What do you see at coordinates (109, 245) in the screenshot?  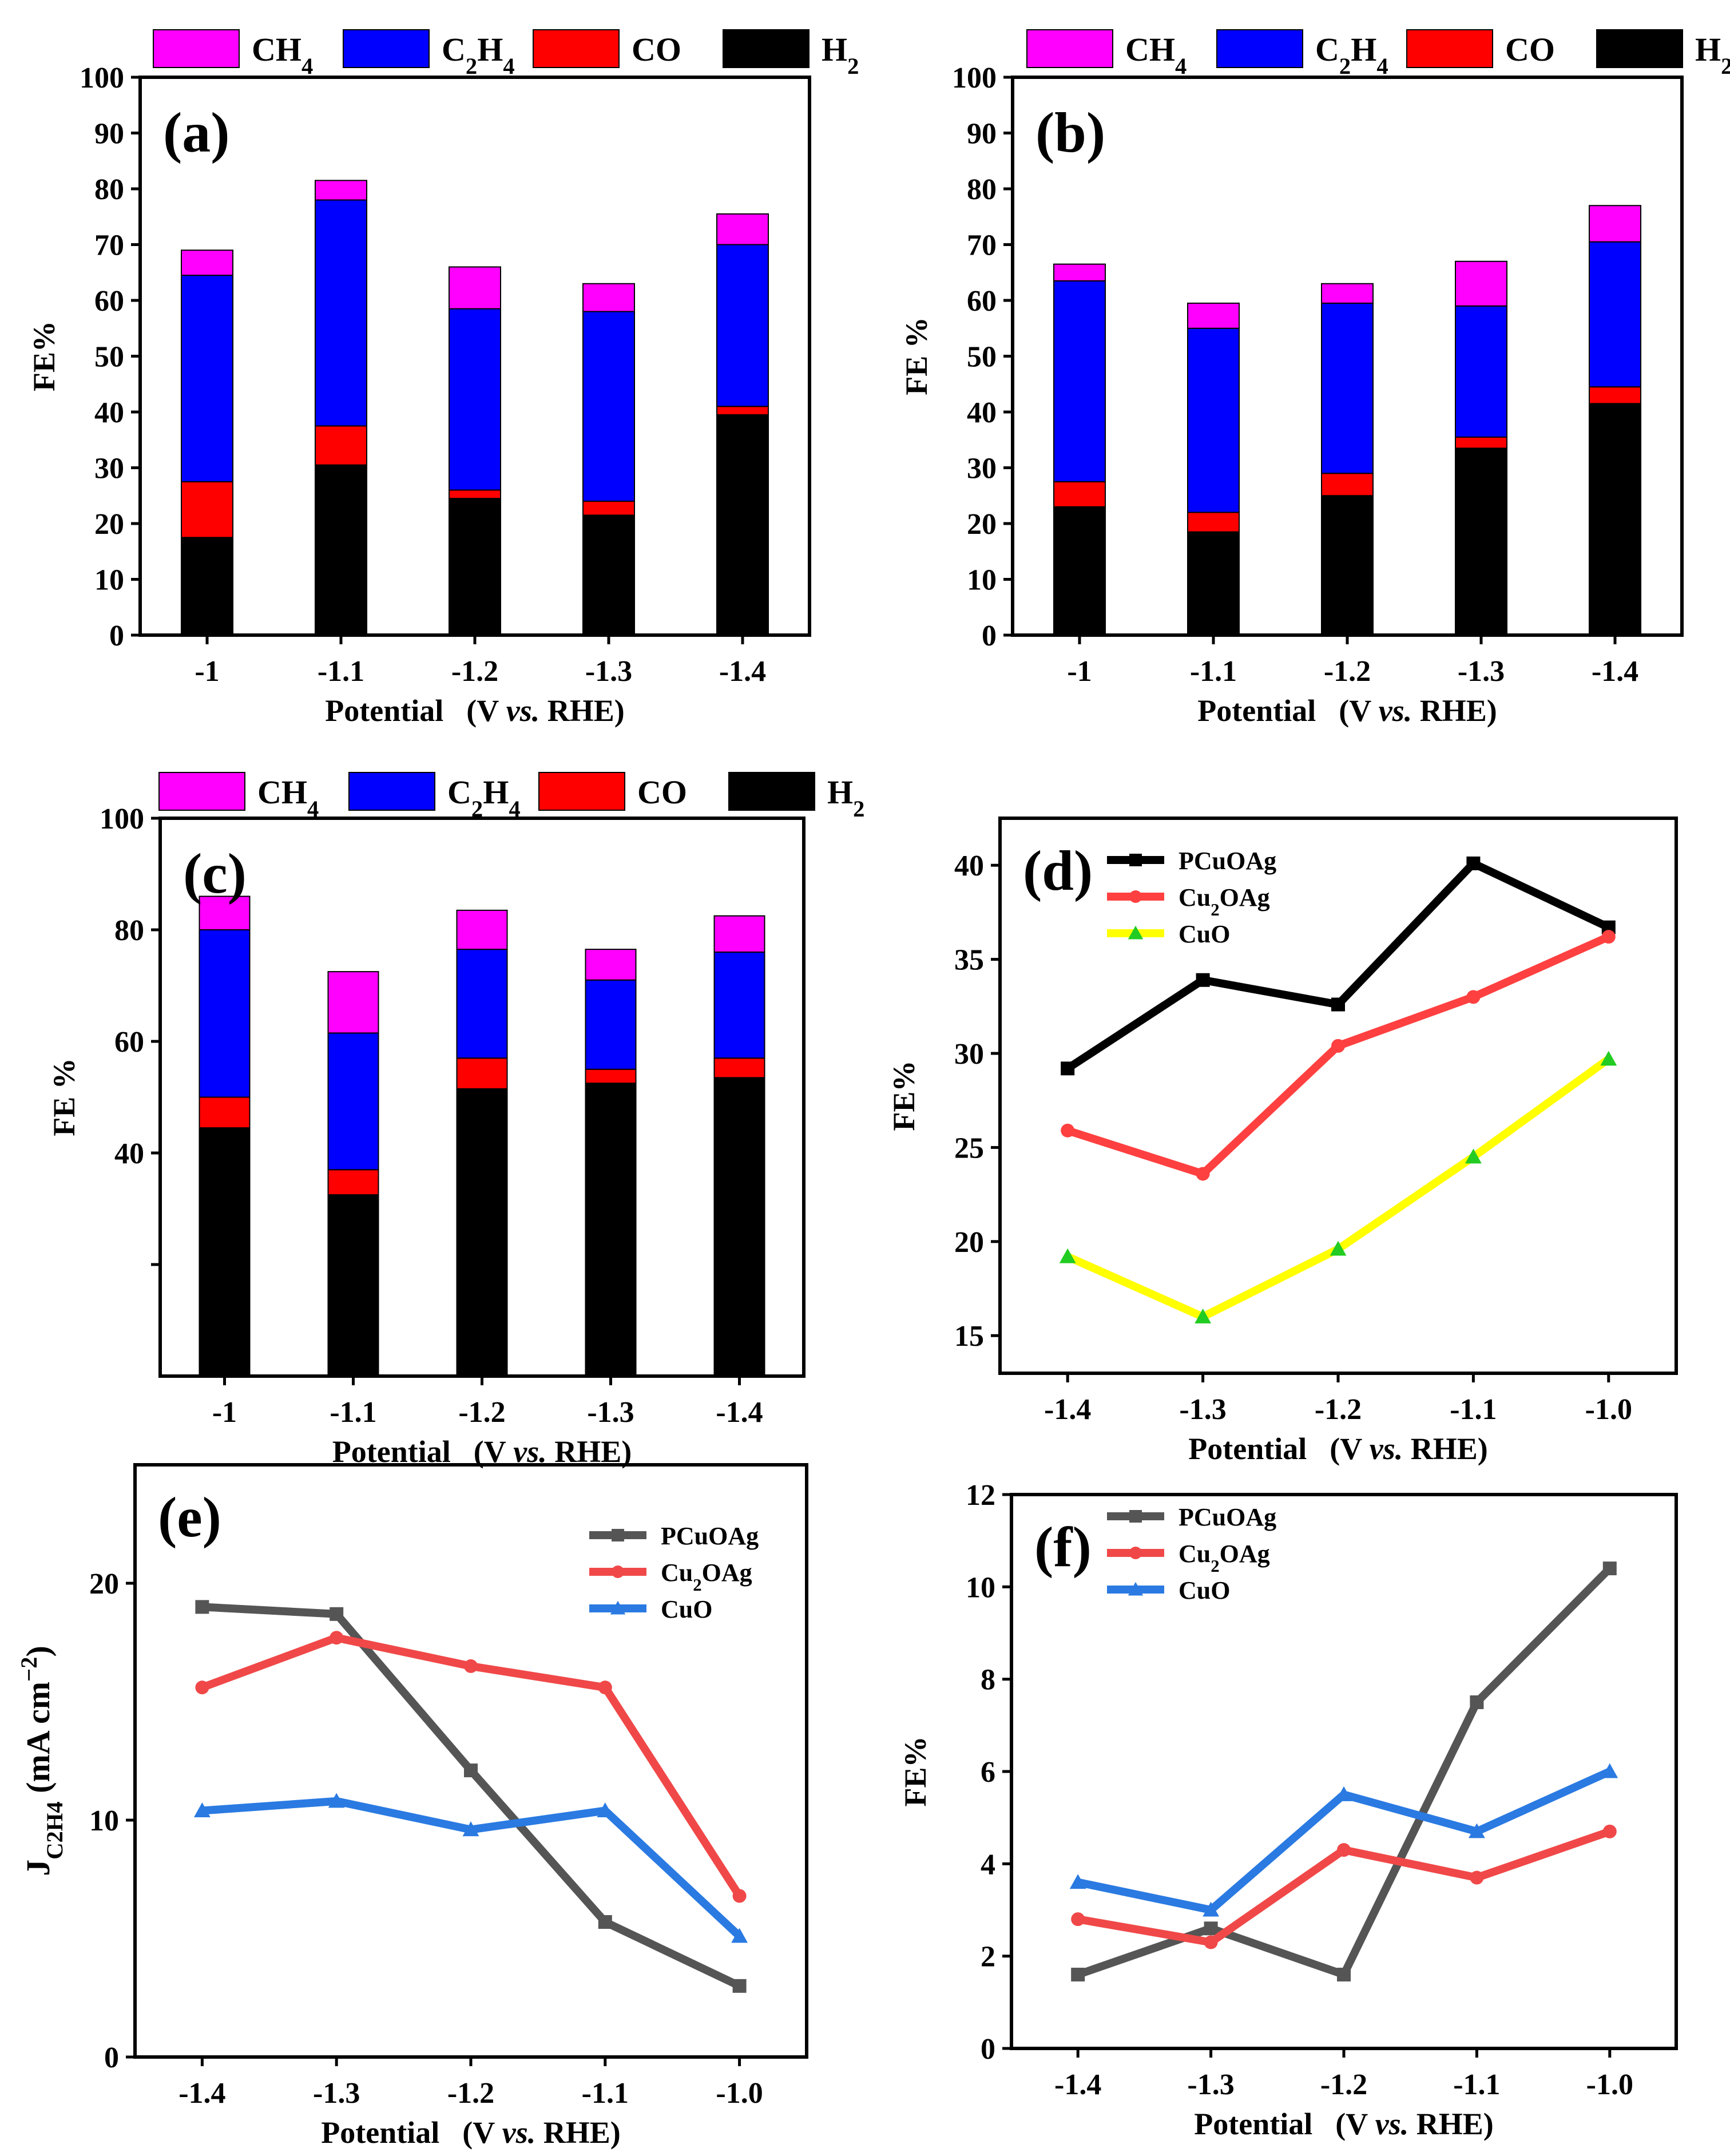 I see `y-tick-label: 70` at bounding box center [109, 245].